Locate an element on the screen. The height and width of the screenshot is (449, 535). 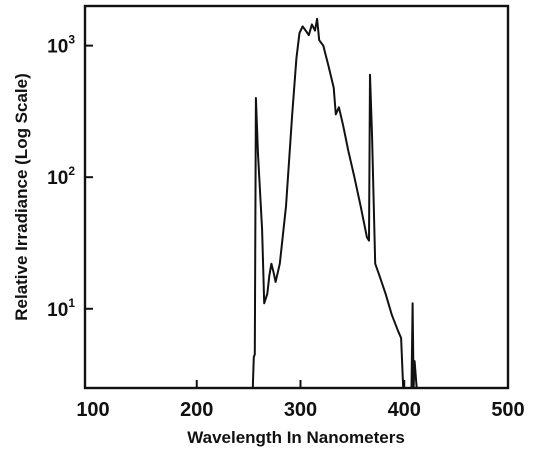
x-axis-ticks: 100 200 300 400 500 is located at coordinates (300, 400).